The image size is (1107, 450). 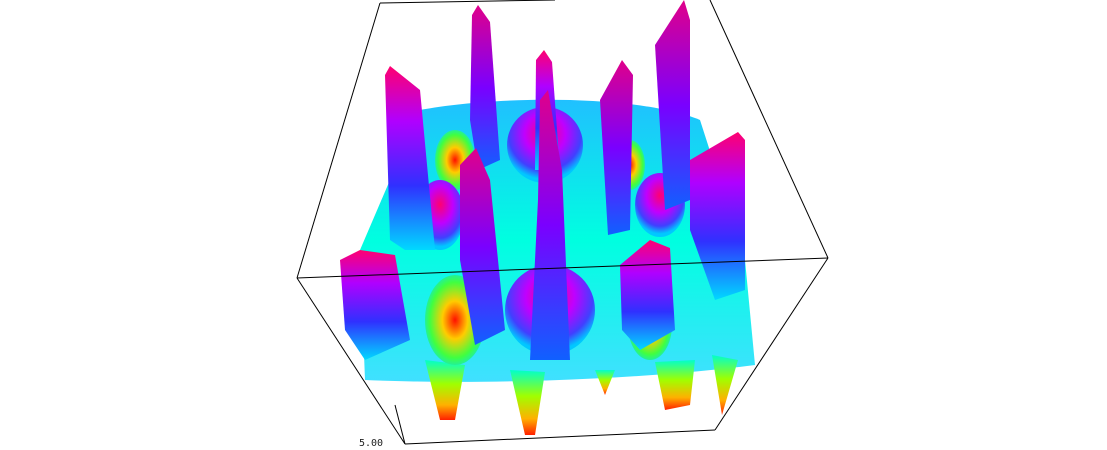 What do you see at coordinates (371, 443) in the screenshot?
I see `axis-tick-label: 5.00` at bounding box center [371, 443].